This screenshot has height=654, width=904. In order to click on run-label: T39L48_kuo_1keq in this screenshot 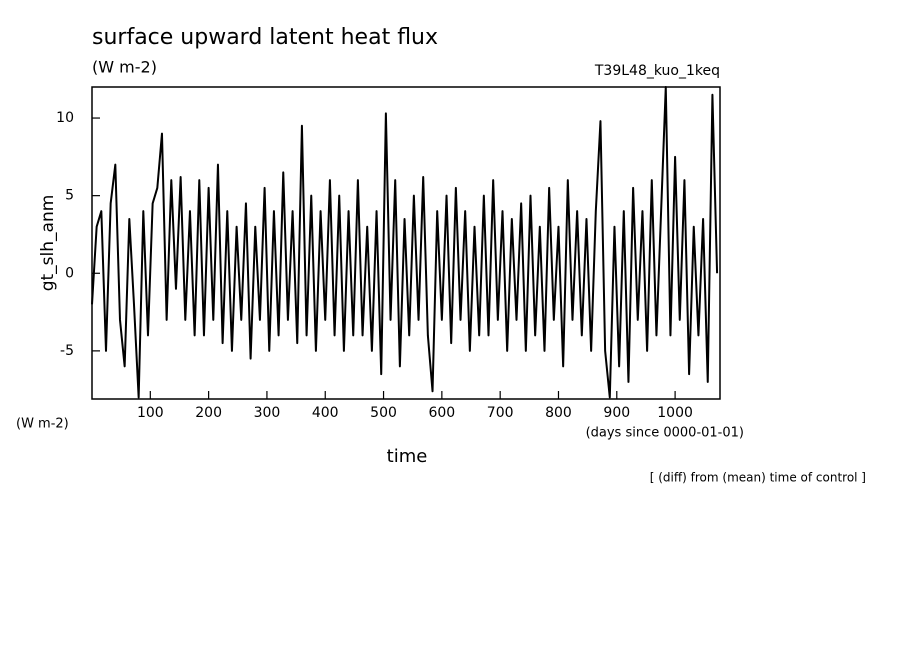, I will do `click(657, 71)`.